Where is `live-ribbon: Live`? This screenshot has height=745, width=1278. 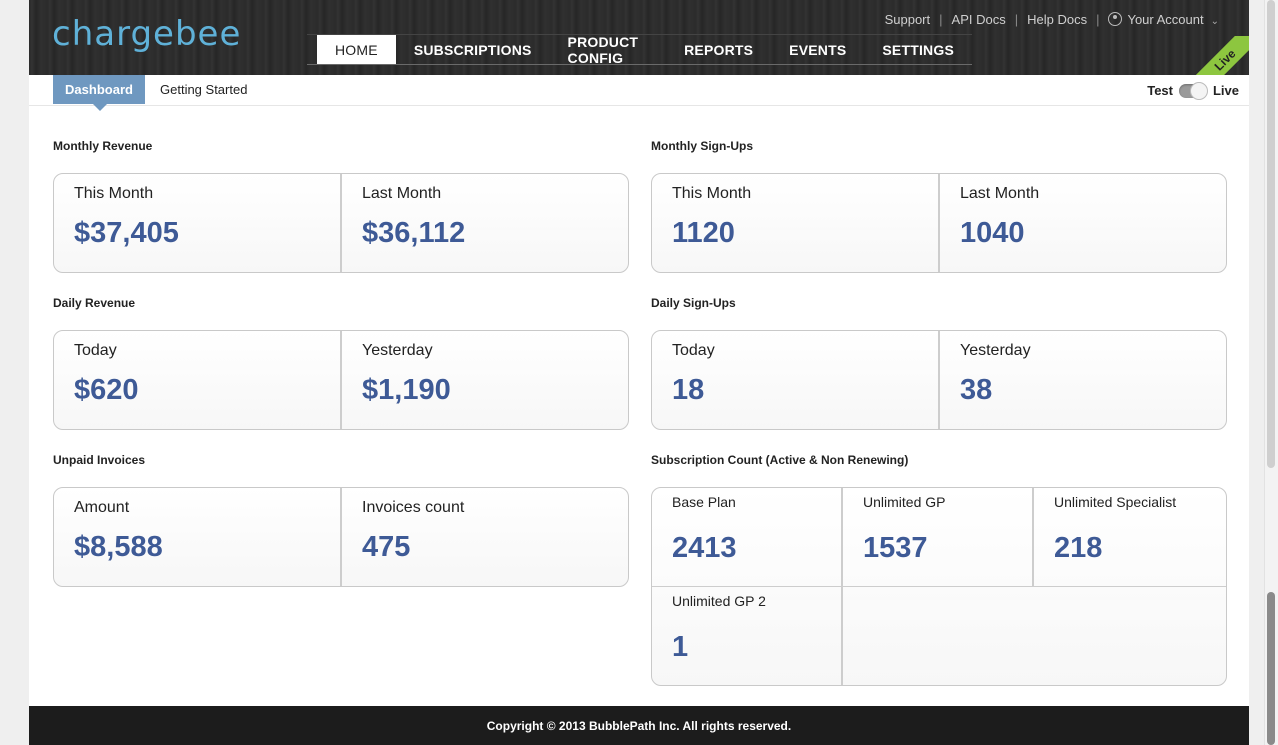
live-ribbon: Live is located at coordinates (1222, 55).